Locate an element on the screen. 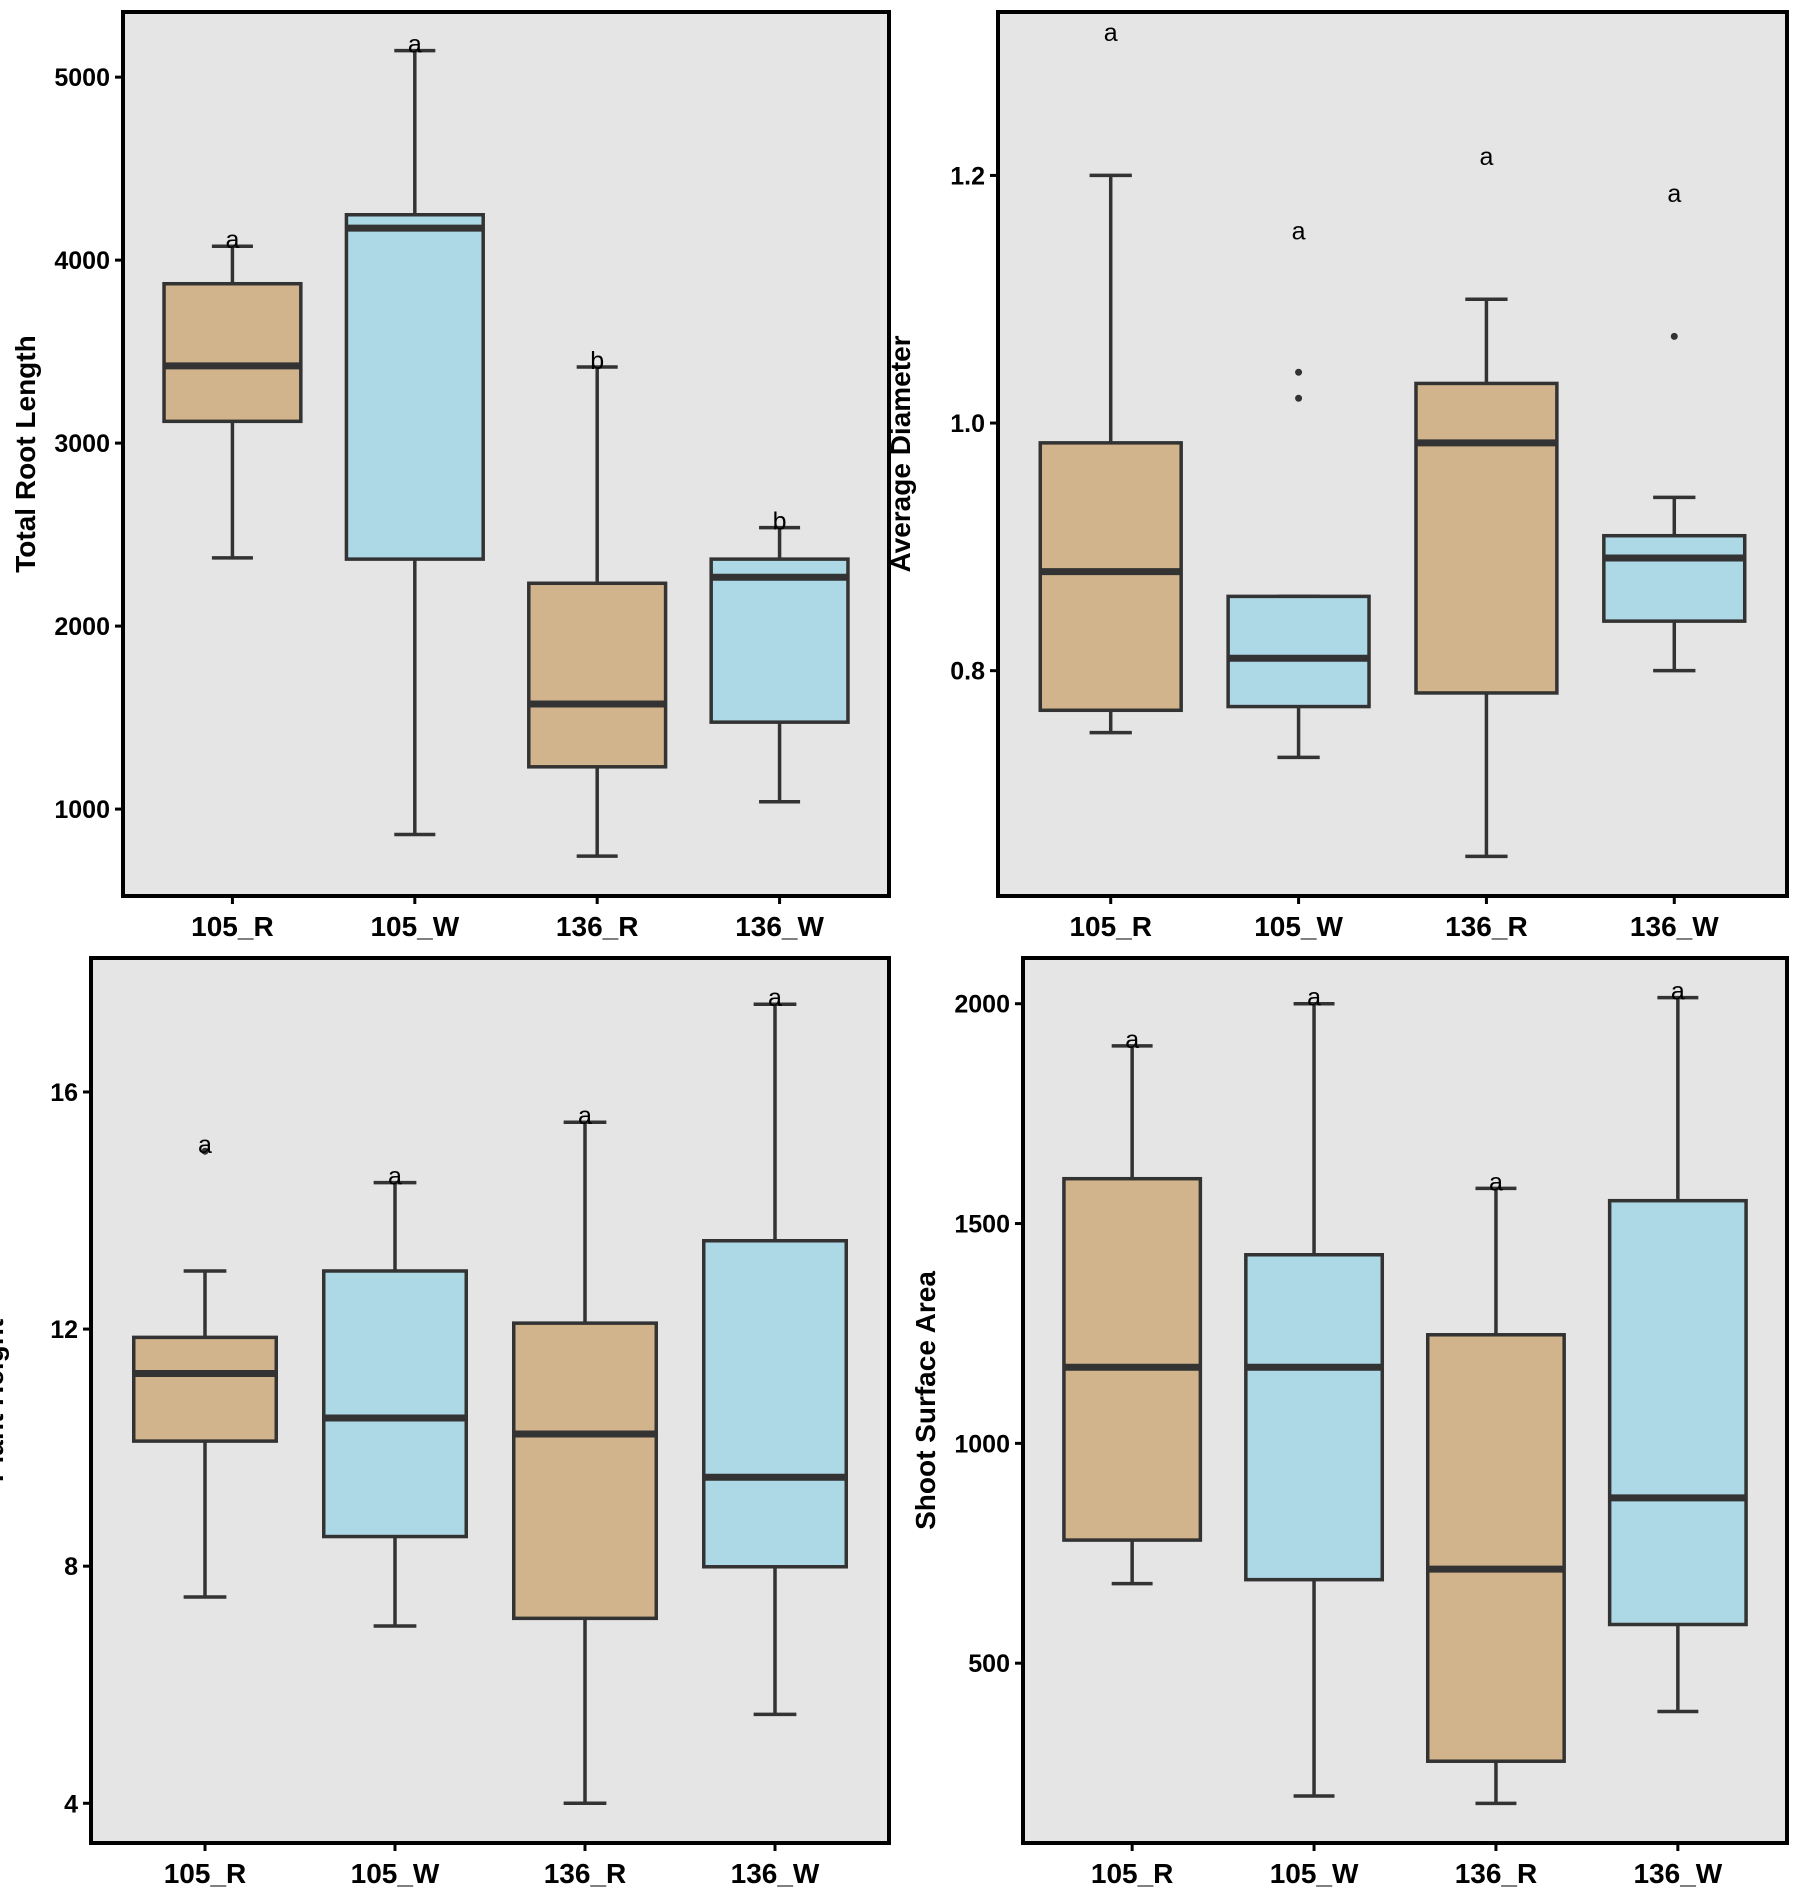 This screenshot has width=1800, height=1894. y-tick-label: 1.0 is located at coordinates (967, 424).